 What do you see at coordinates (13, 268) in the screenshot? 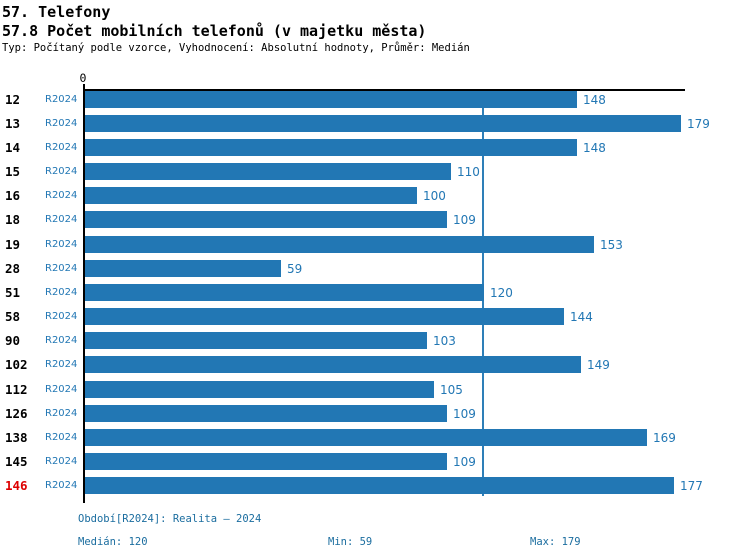
I see `row-category-label: 28` at bounding box center [13, 268].